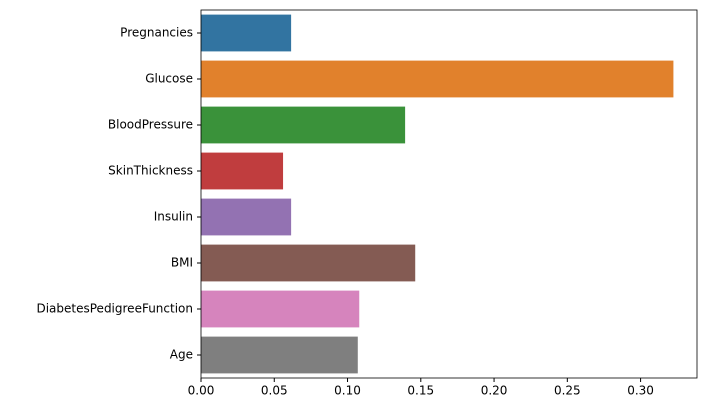 The image size is (706, 413). What do you see at coordinates (347, 391) in the screenshot?
I see `x-tick-label: 0.10` at bounding box center [347, 391].